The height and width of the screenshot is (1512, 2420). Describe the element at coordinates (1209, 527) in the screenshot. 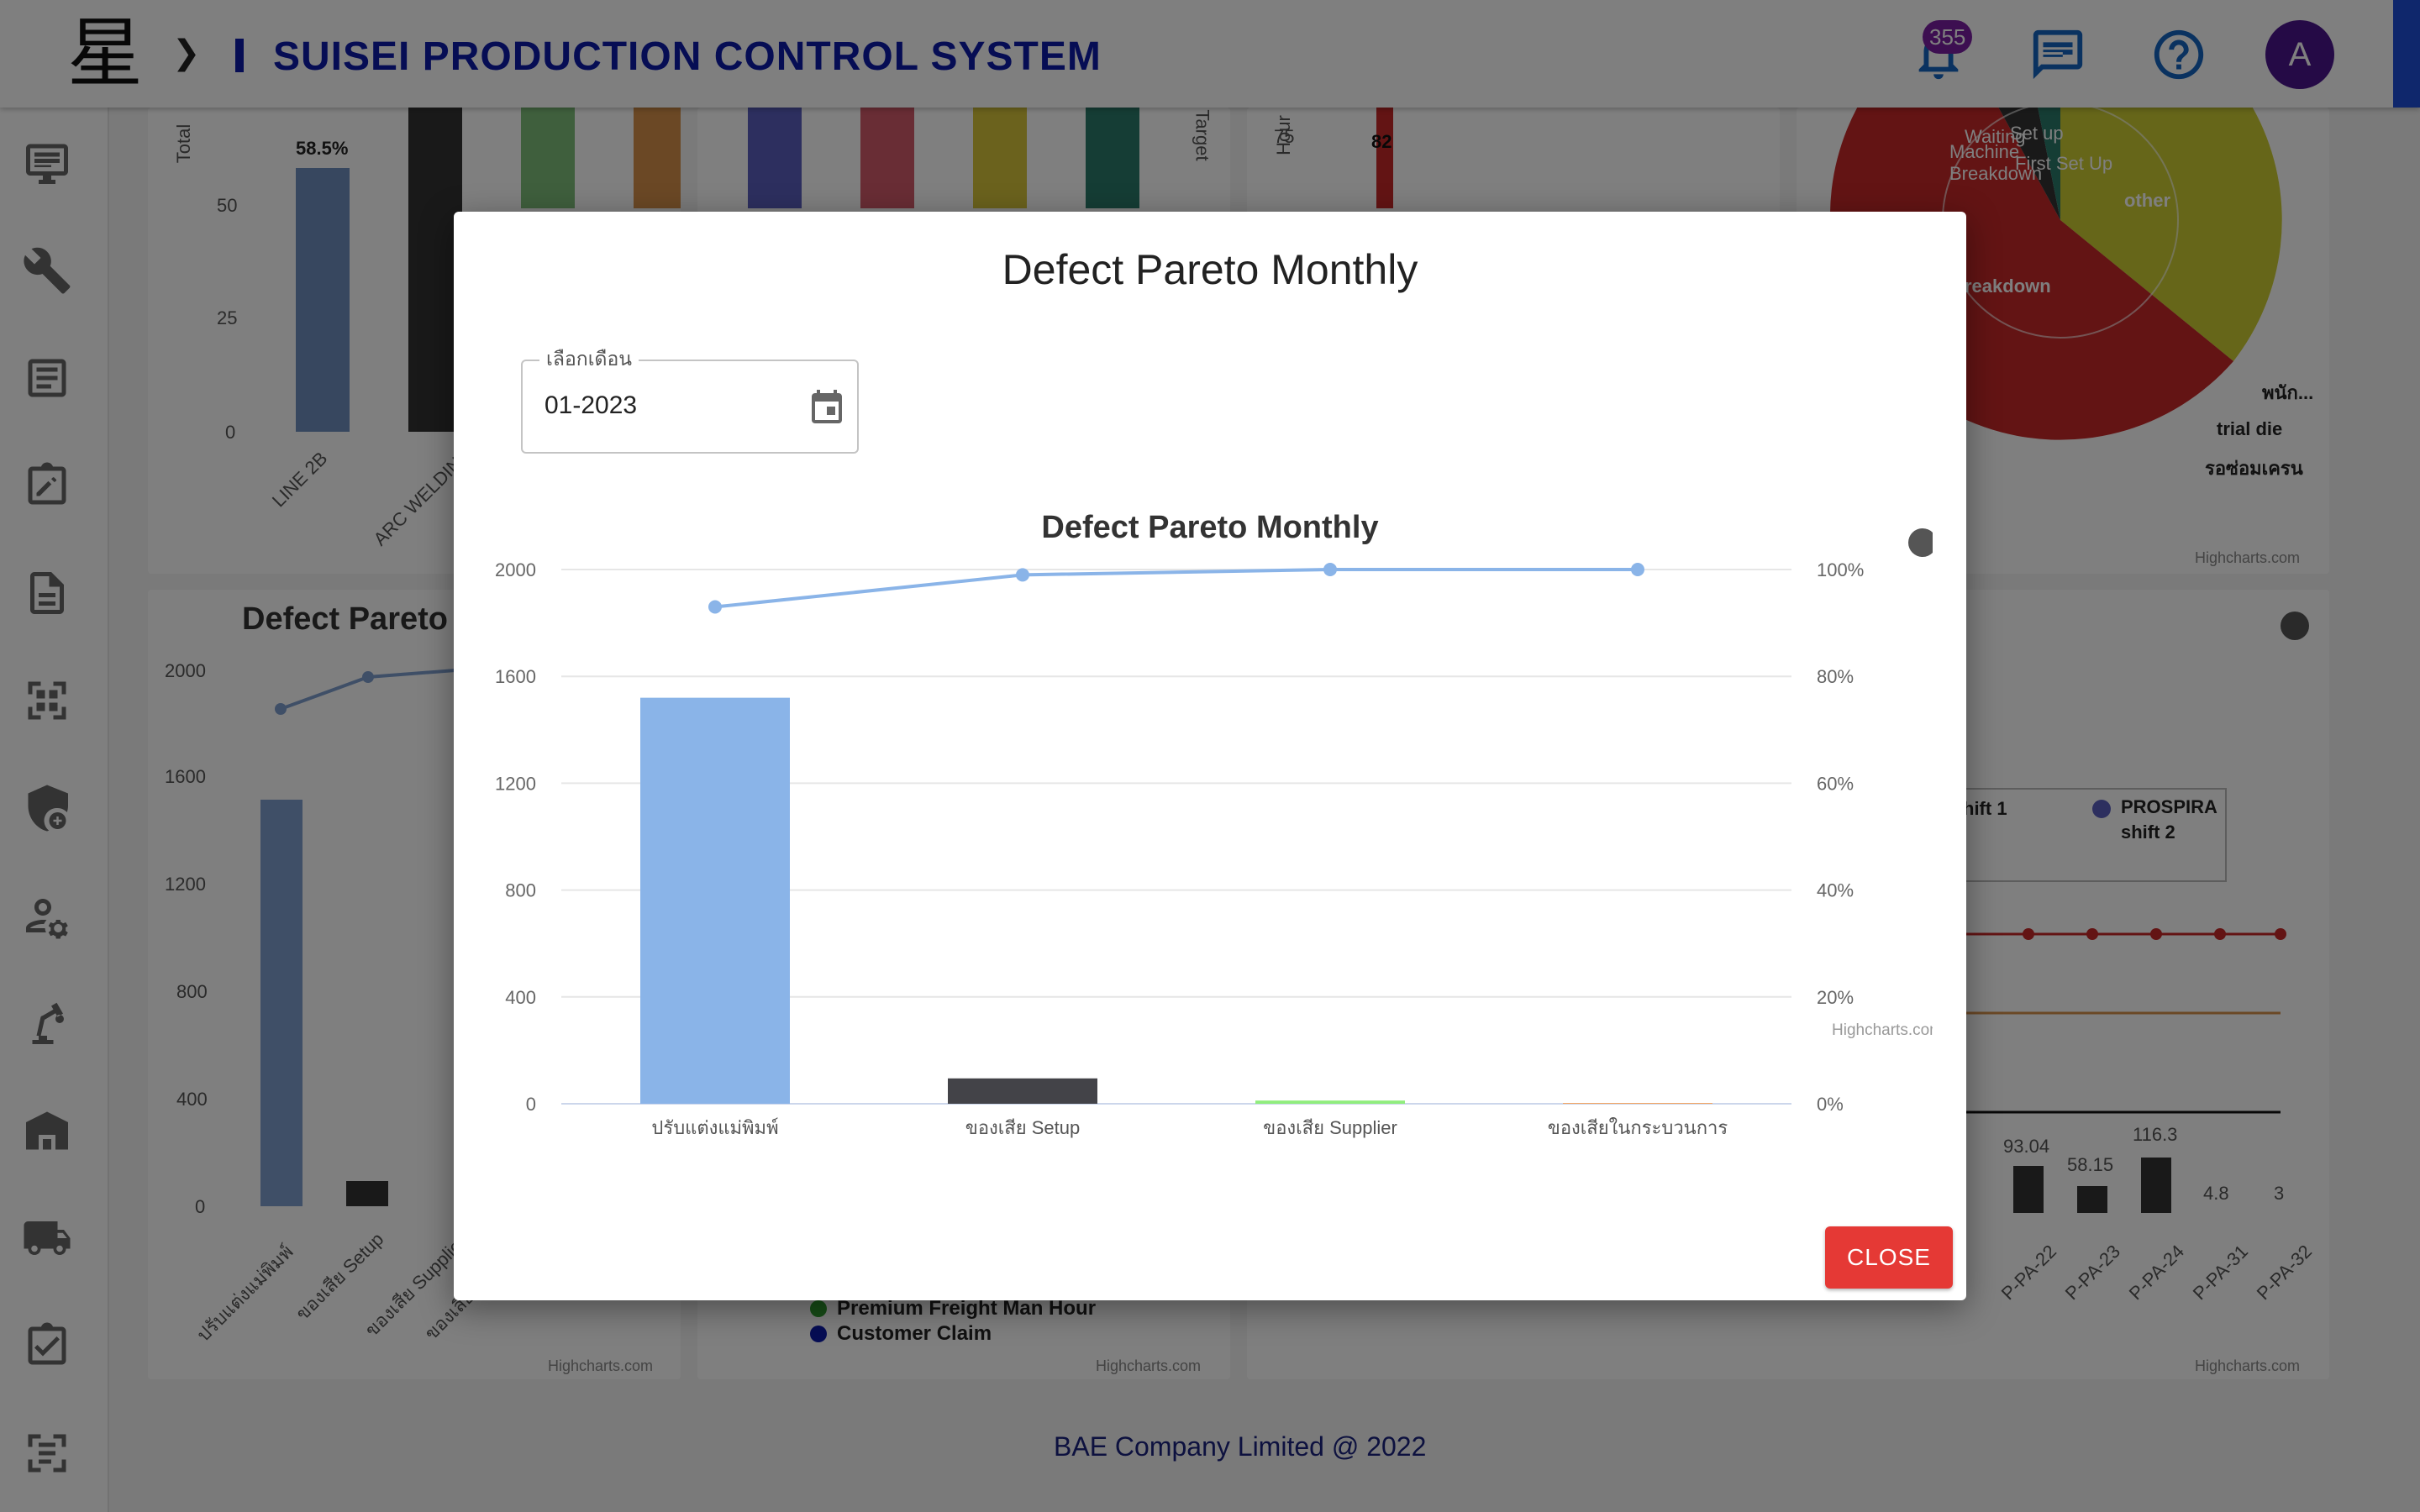

I see `chart-title: Defect Pareto Monthly` at that location.